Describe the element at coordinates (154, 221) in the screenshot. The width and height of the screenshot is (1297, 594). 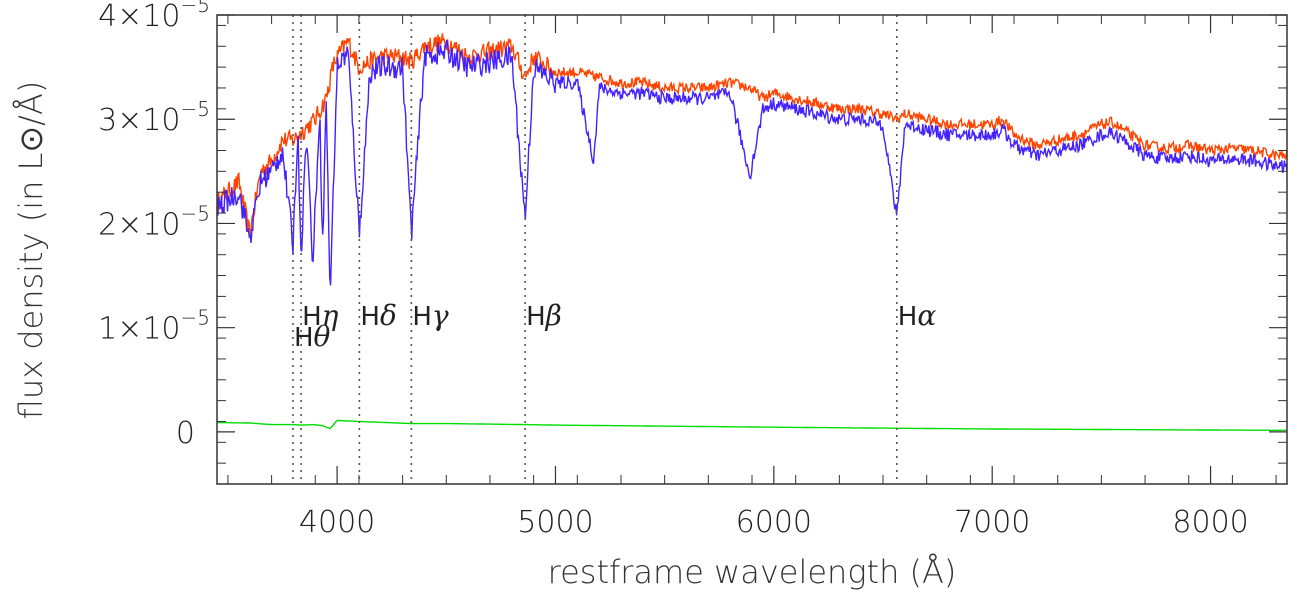
I see `y-tick-label: 2×10⁻⁵` at that location.